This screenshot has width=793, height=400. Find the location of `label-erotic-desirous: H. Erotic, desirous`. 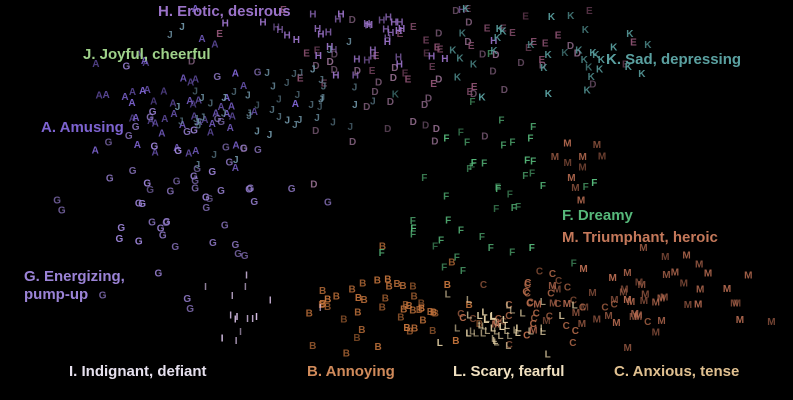

label-erotic-desirous: H. Erotic, desirous is located at coordinates (224, 11).